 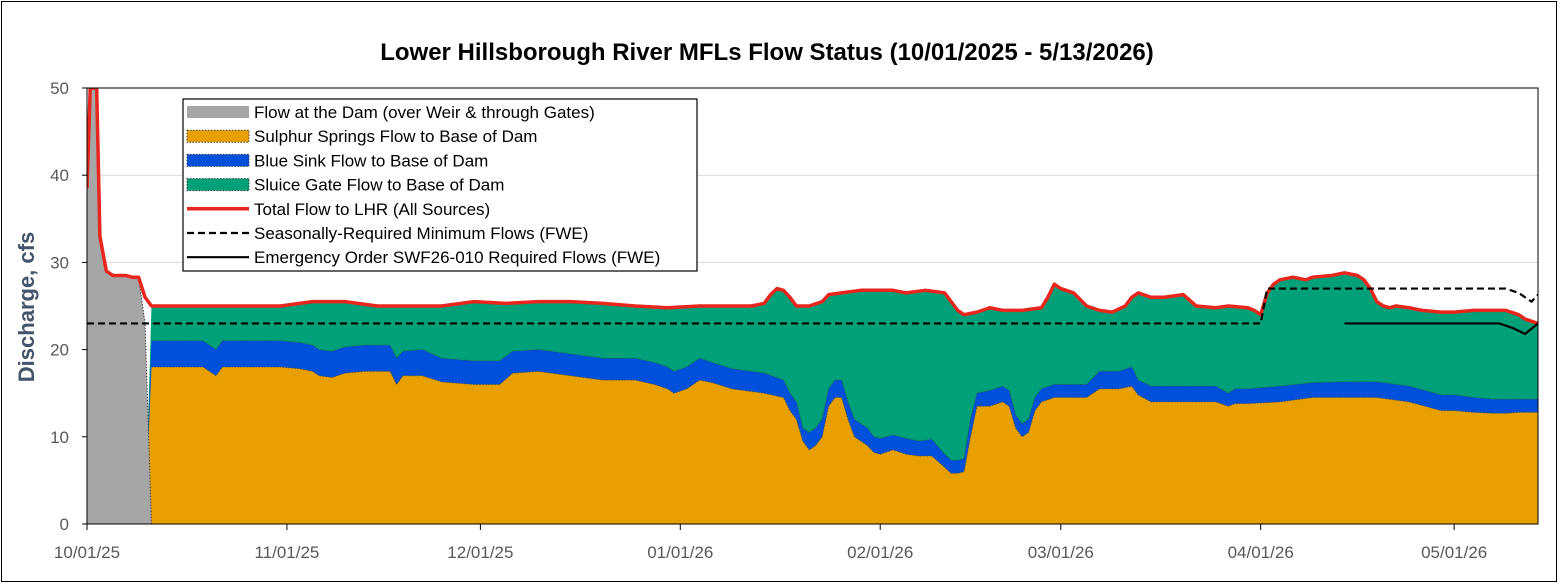 What do you see at coordinates (68, 306) in the screenshot?
I see `y-axis-ticks: 0 10 20 30 40 50` at bounding box center [68, 306].